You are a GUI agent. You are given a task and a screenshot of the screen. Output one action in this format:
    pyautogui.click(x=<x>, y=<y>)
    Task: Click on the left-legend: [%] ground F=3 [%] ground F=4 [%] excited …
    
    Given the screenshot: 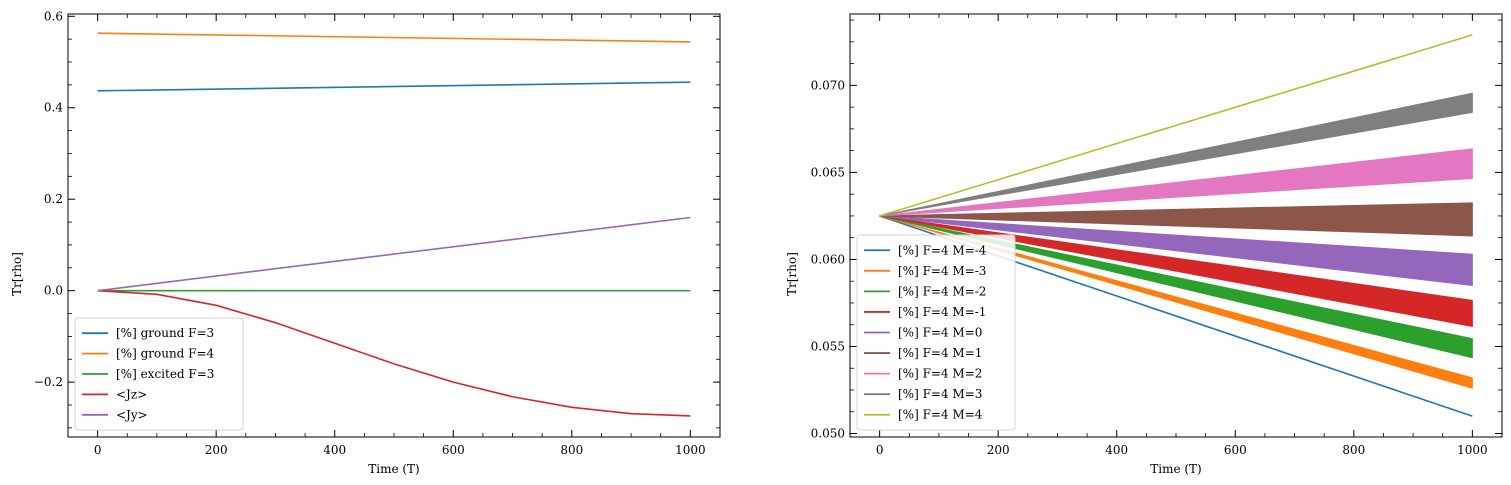 What is the action you would take?
    pyautogui.click(x=159, y=374)
    